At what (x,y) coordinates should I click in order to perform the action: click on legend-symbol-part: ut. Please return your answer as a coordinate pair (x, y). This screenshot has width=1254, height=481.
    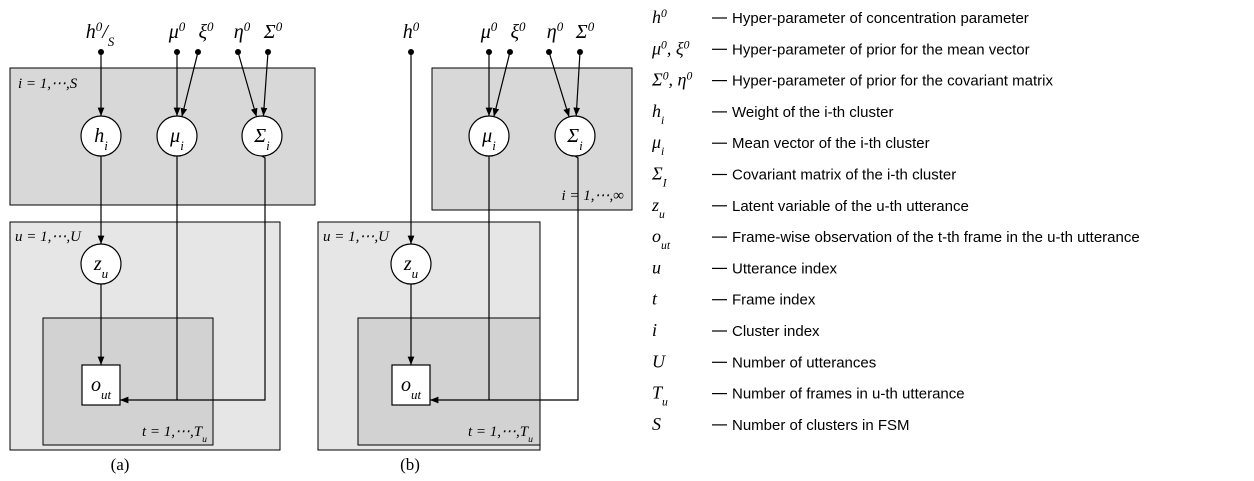
    Looking at the image, I should click on (666, 245).